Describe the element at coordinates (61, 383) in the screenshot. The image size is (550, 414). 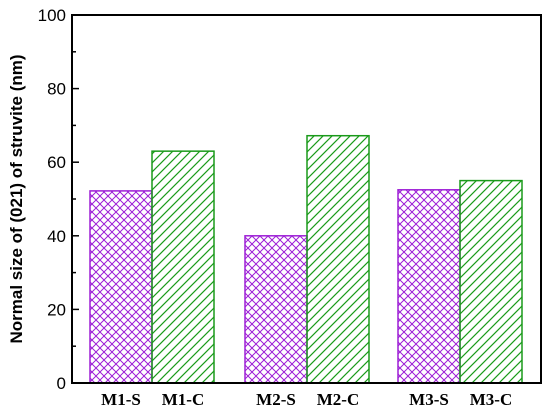
I see `y-tick-label-0: 0` at that location.